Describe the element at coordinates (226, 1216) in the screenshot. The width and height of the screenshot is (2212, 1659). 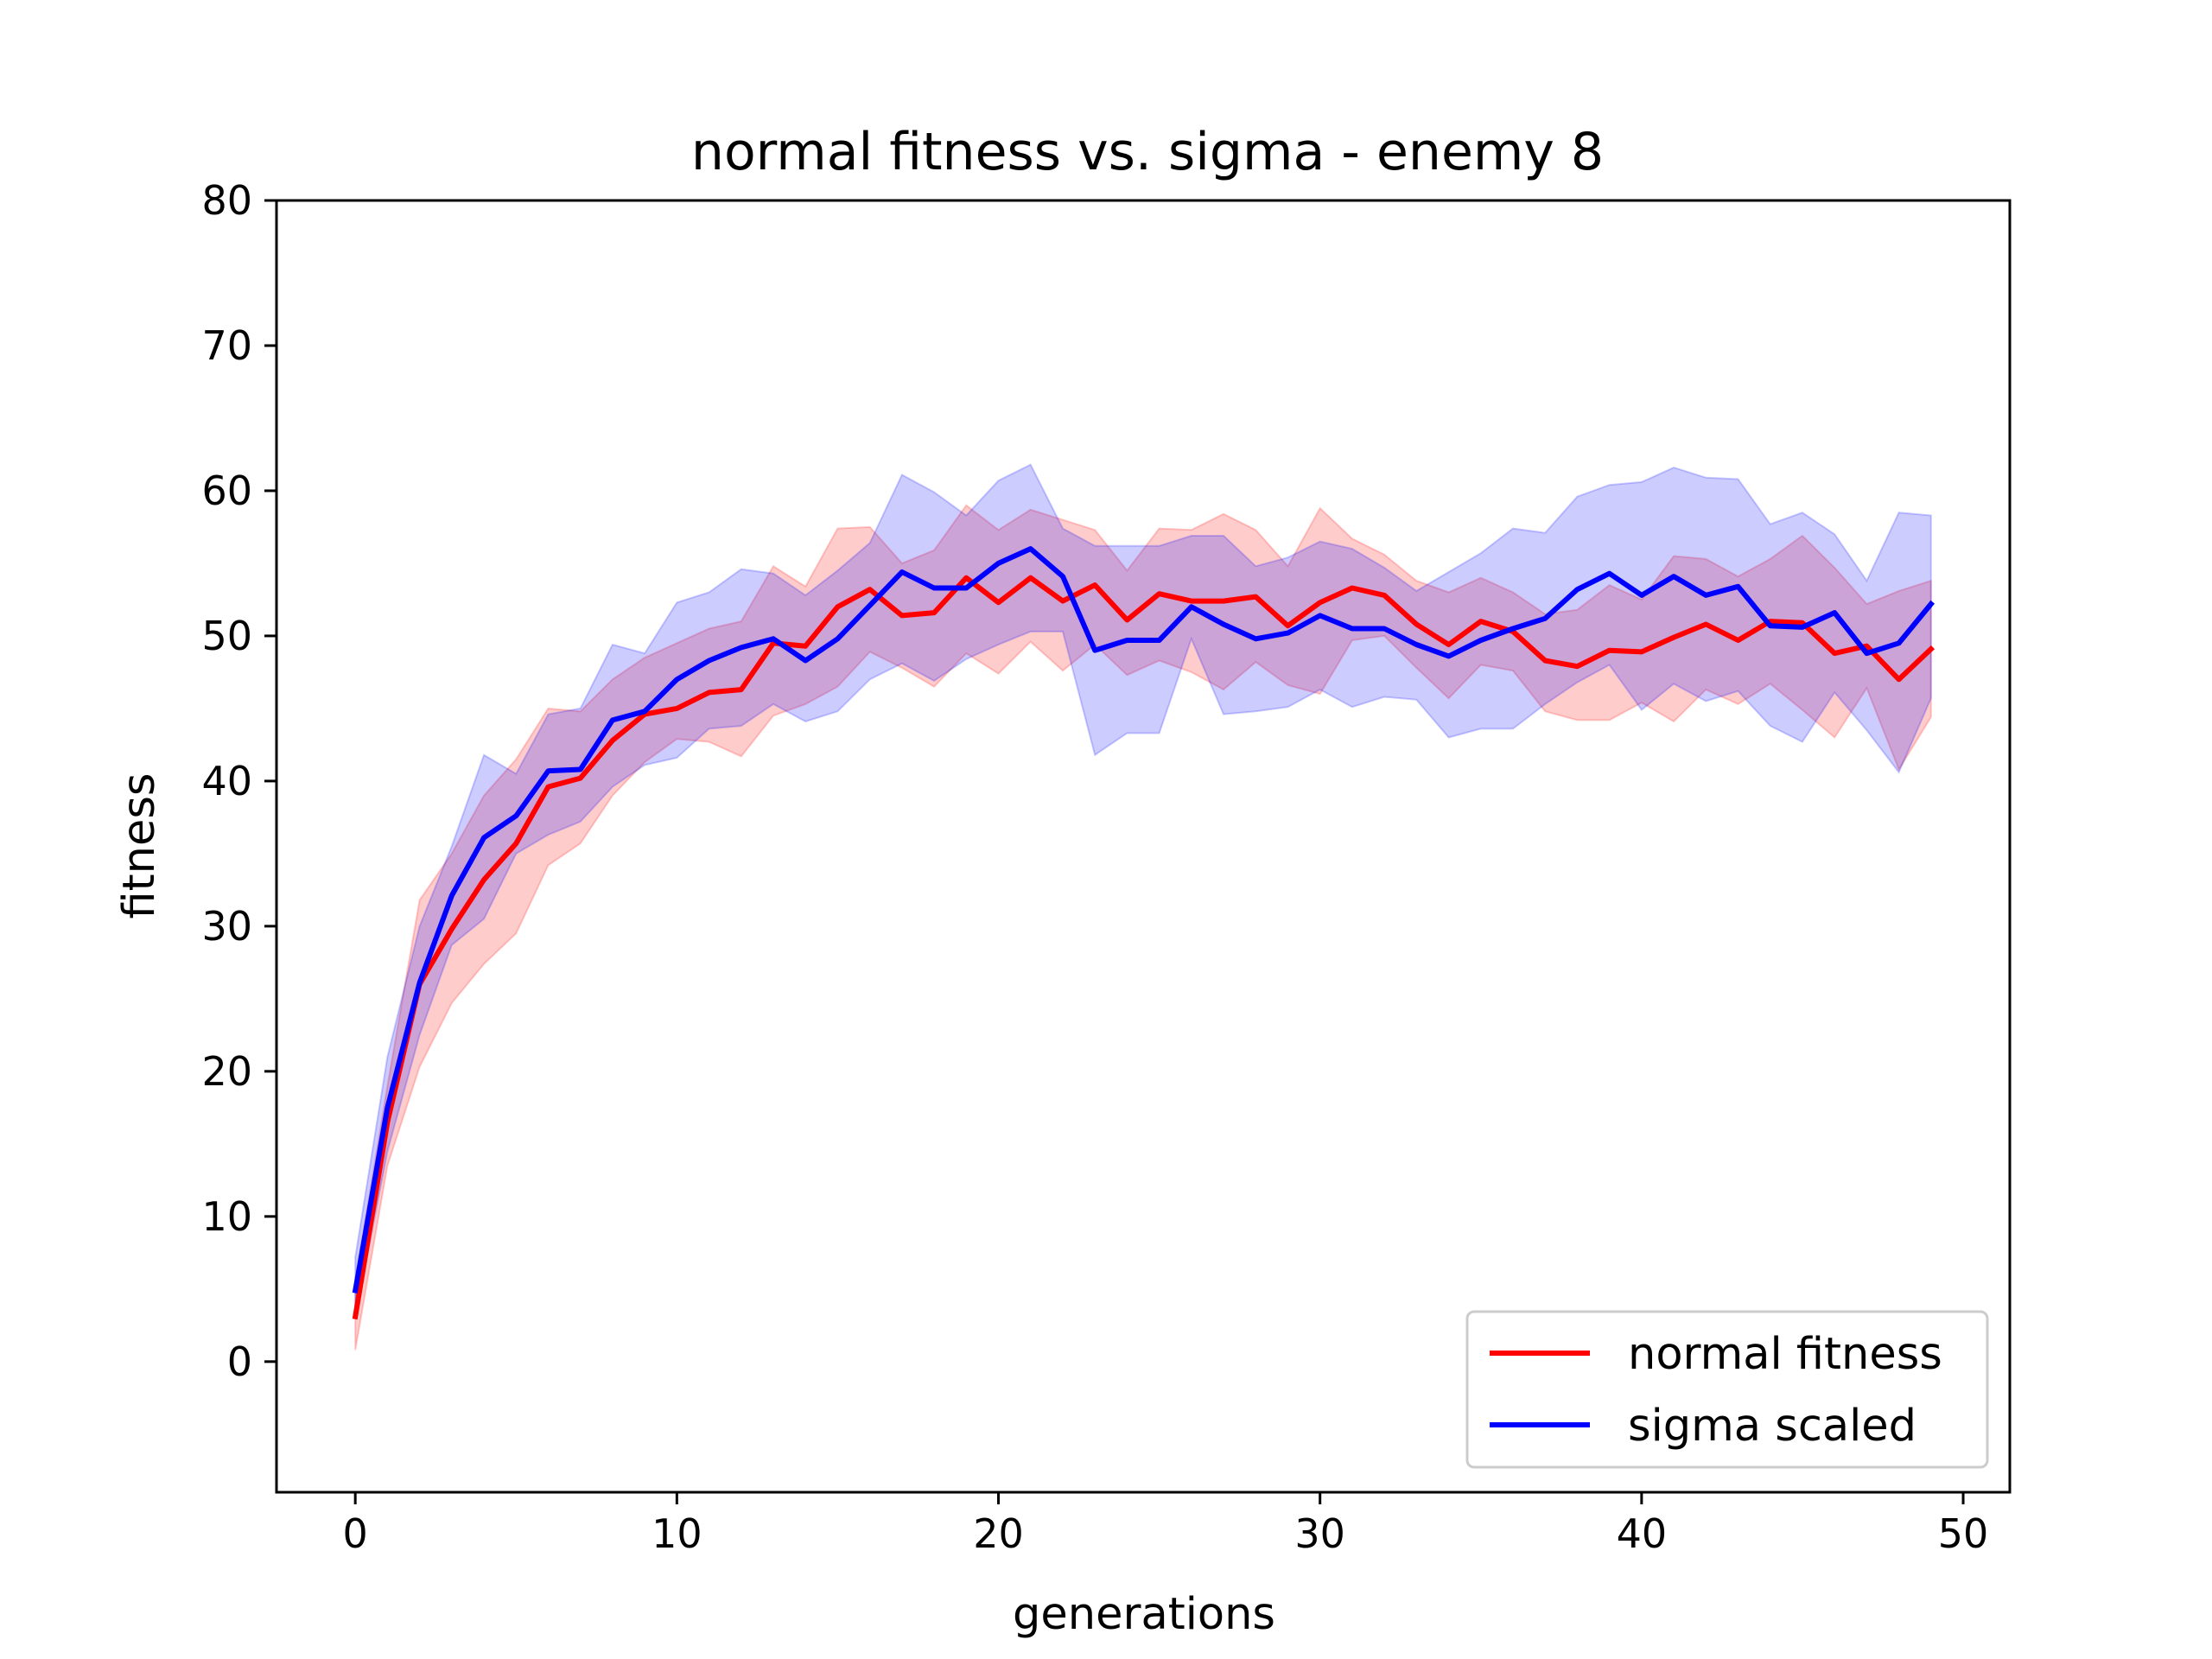
I see `y-tick-label: 10` at that location.